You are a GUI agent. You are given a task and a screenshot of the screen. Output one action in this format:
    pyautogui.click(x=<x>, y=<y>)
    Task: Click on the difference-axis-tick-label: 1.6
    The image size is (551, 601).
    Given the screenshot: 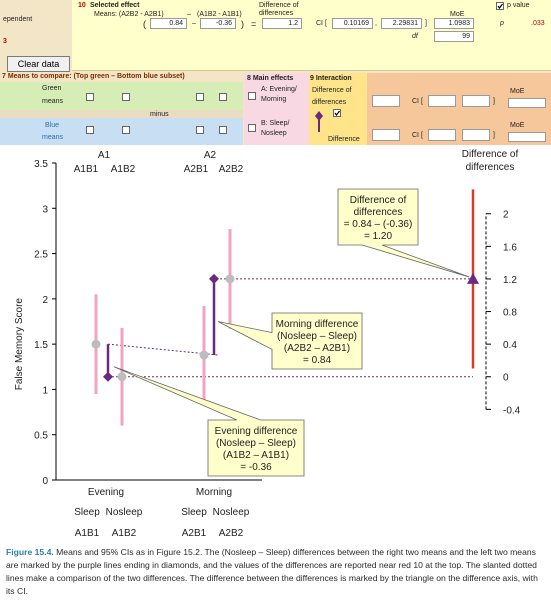 What is the action you would take?
    pyautogui.click(x=510, y=247)
    